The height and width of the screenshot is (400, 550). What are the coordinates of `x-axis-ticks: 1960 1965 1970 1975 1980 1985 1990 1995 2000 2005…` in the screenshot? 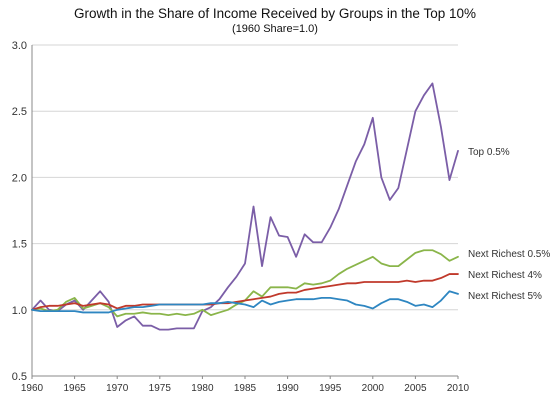 It's located at (245, 385).